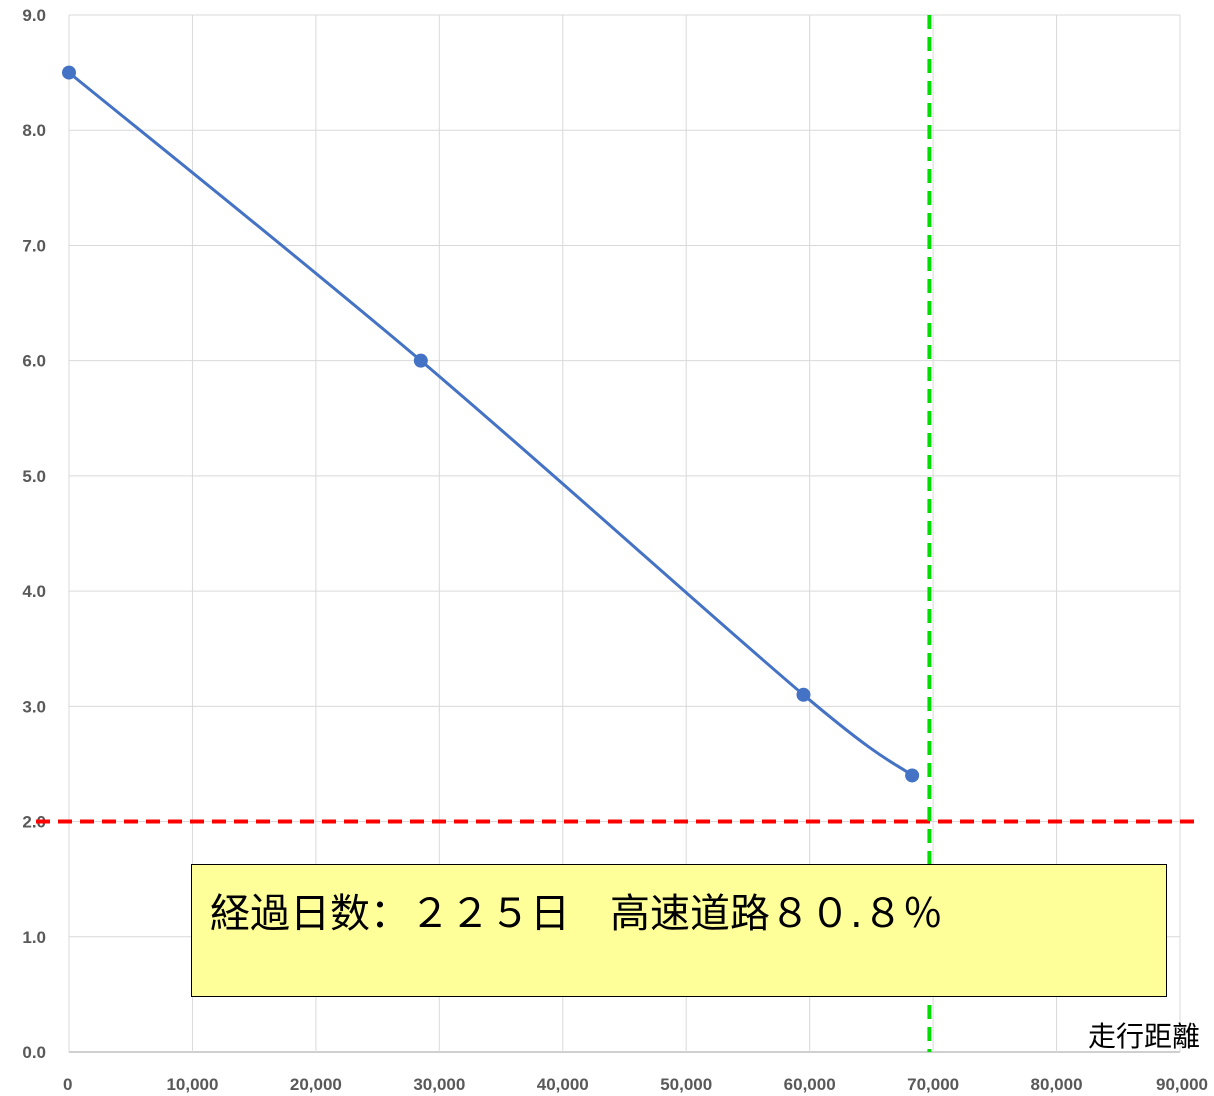 Image resolution: width=1214 pixels, height=1096 pixels. I want to click on y-tick-label: 0.0, so click(34, 1052).